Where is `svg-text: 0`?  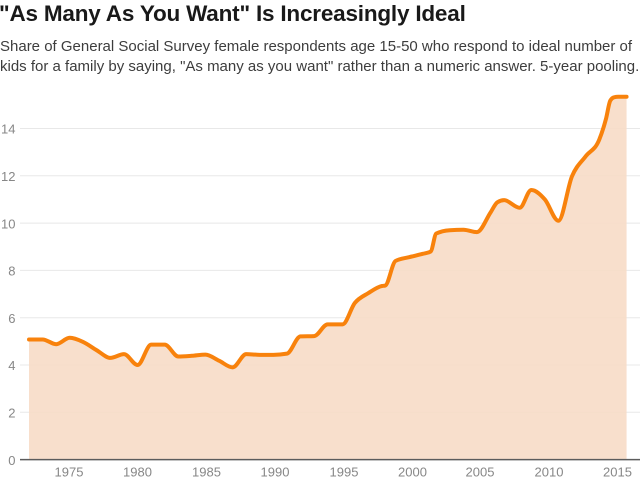
svg-text: 0 is located at coordinates (11, 460).